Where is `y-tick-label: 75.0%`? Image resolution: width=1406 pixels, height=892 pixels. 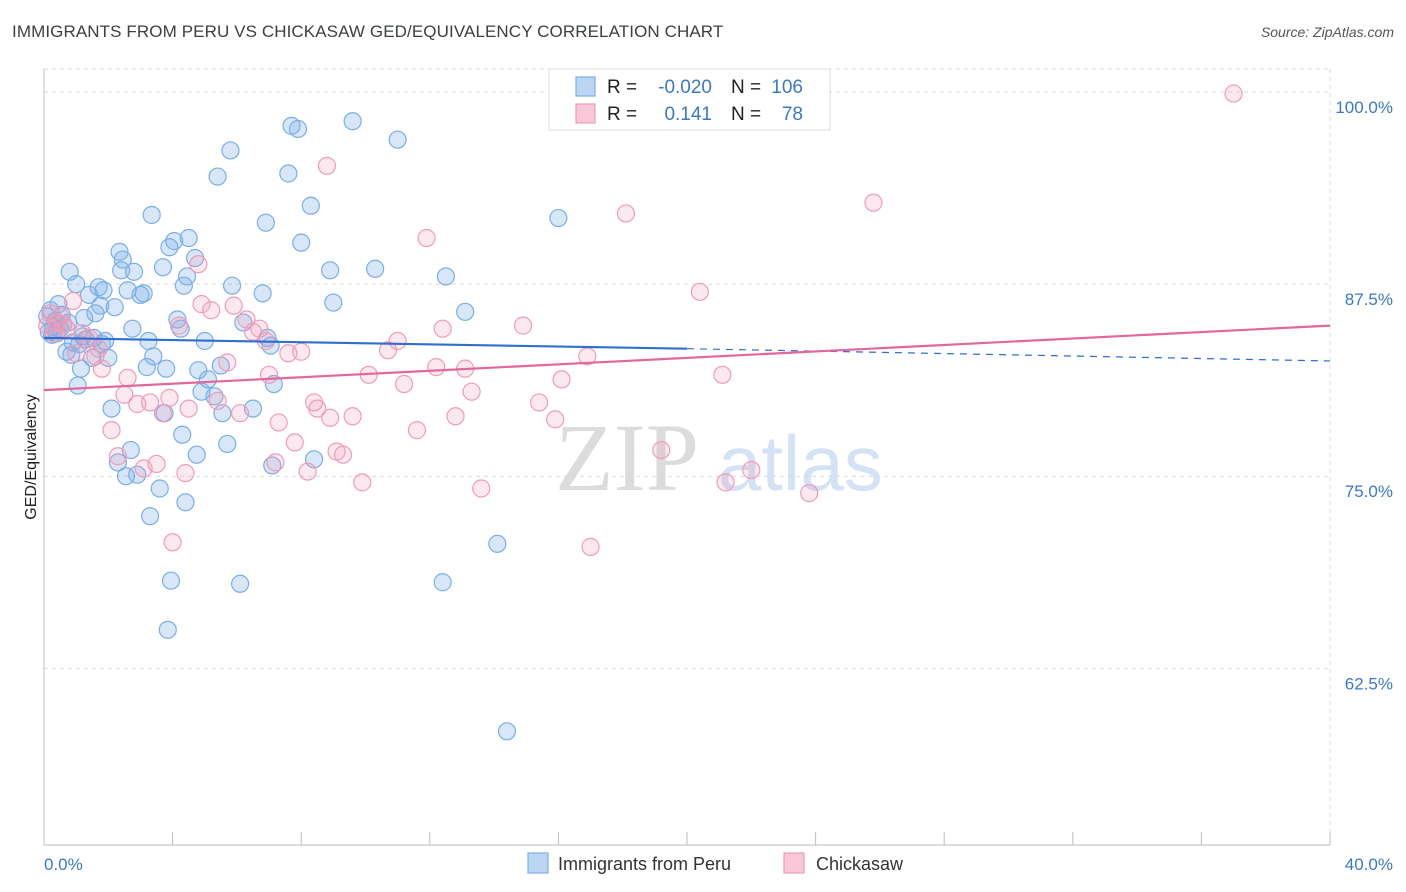 y-tick-label: 75.0% is located at coordinates (1369, 491).